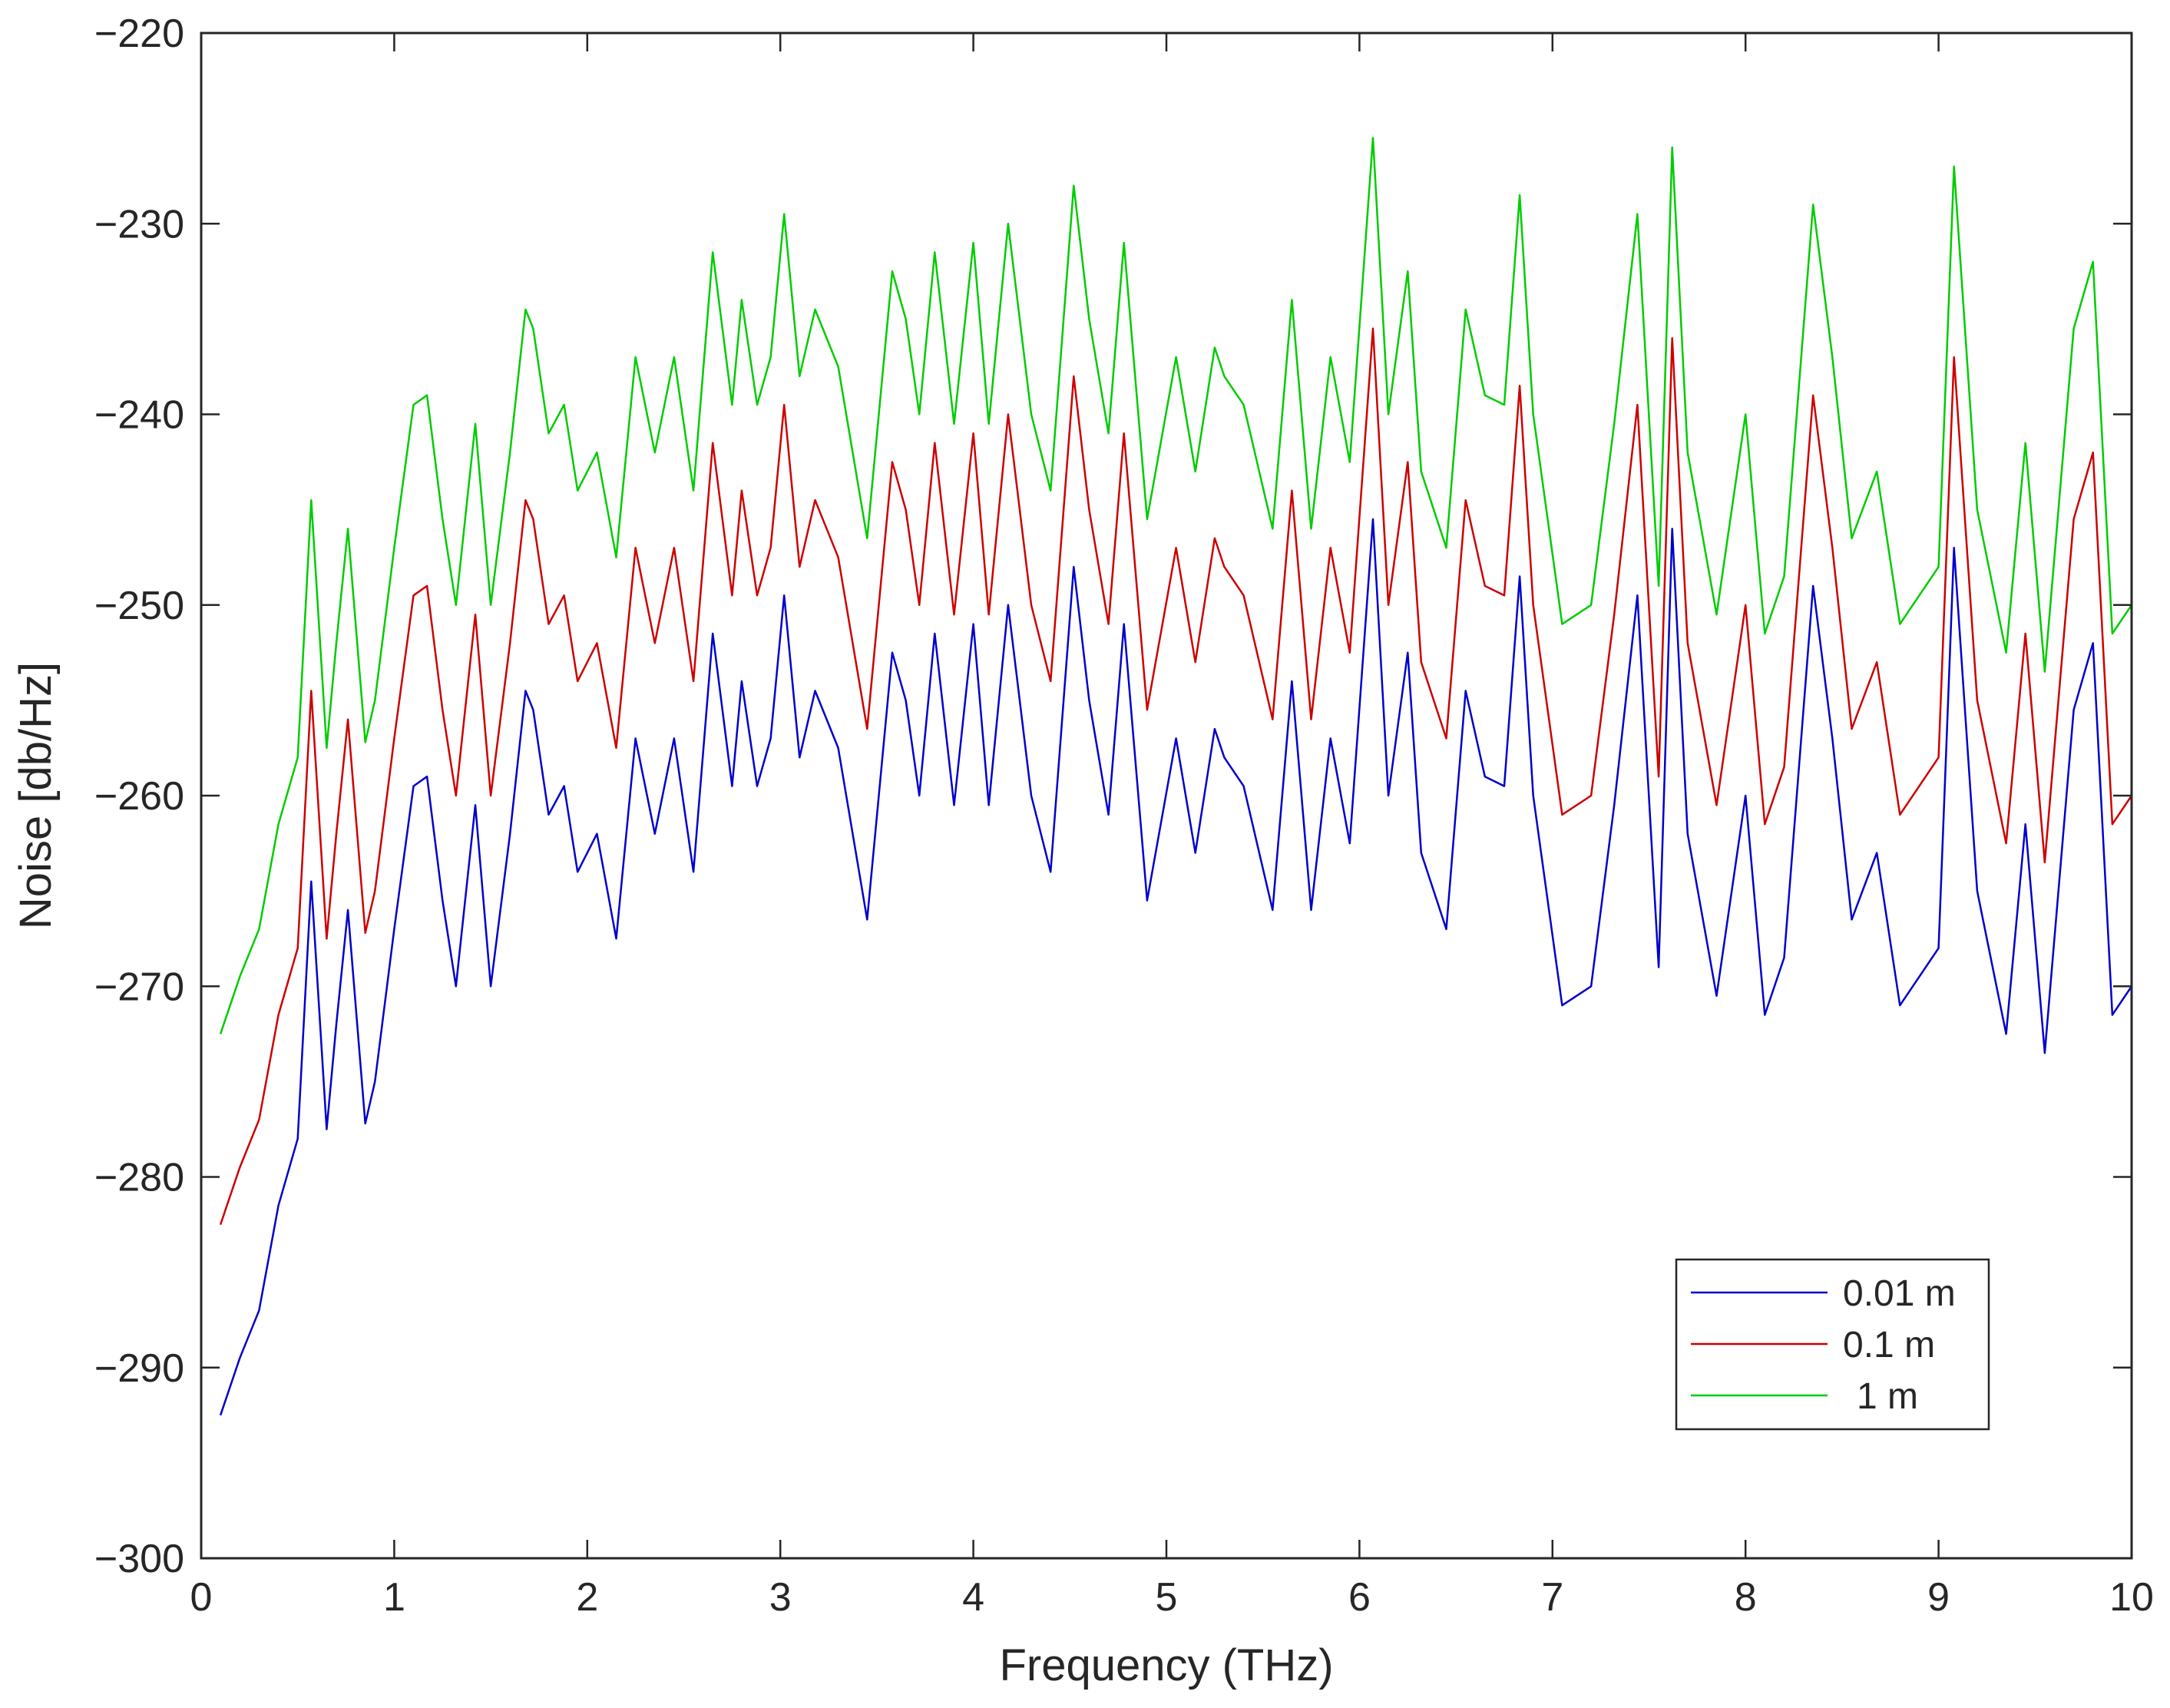 The height and width of the screenshot is (1708, 2170). Describe the element at coordinates (780, 1597) in the screenshot. I see `x-tick-label: 3` at that location.